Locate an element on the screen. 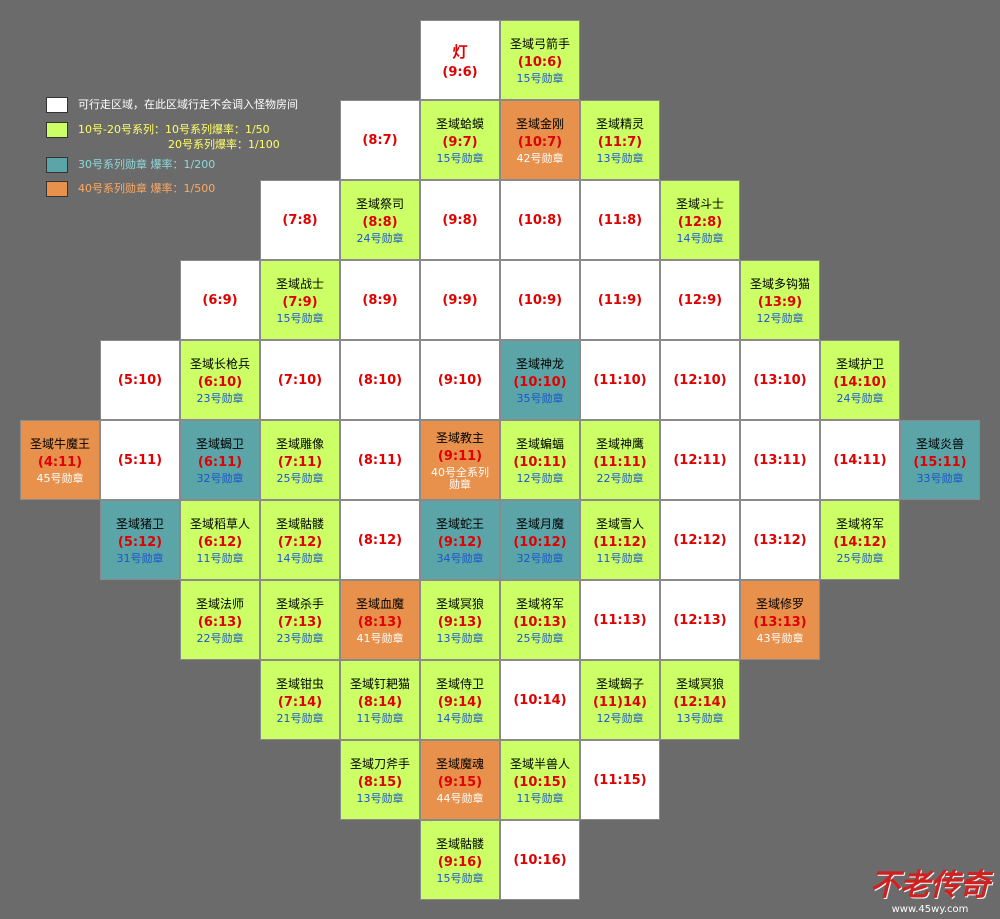 This screenshot has width=1000, height=919. map-cell: (13:10) is located at coordinates (780, 380).